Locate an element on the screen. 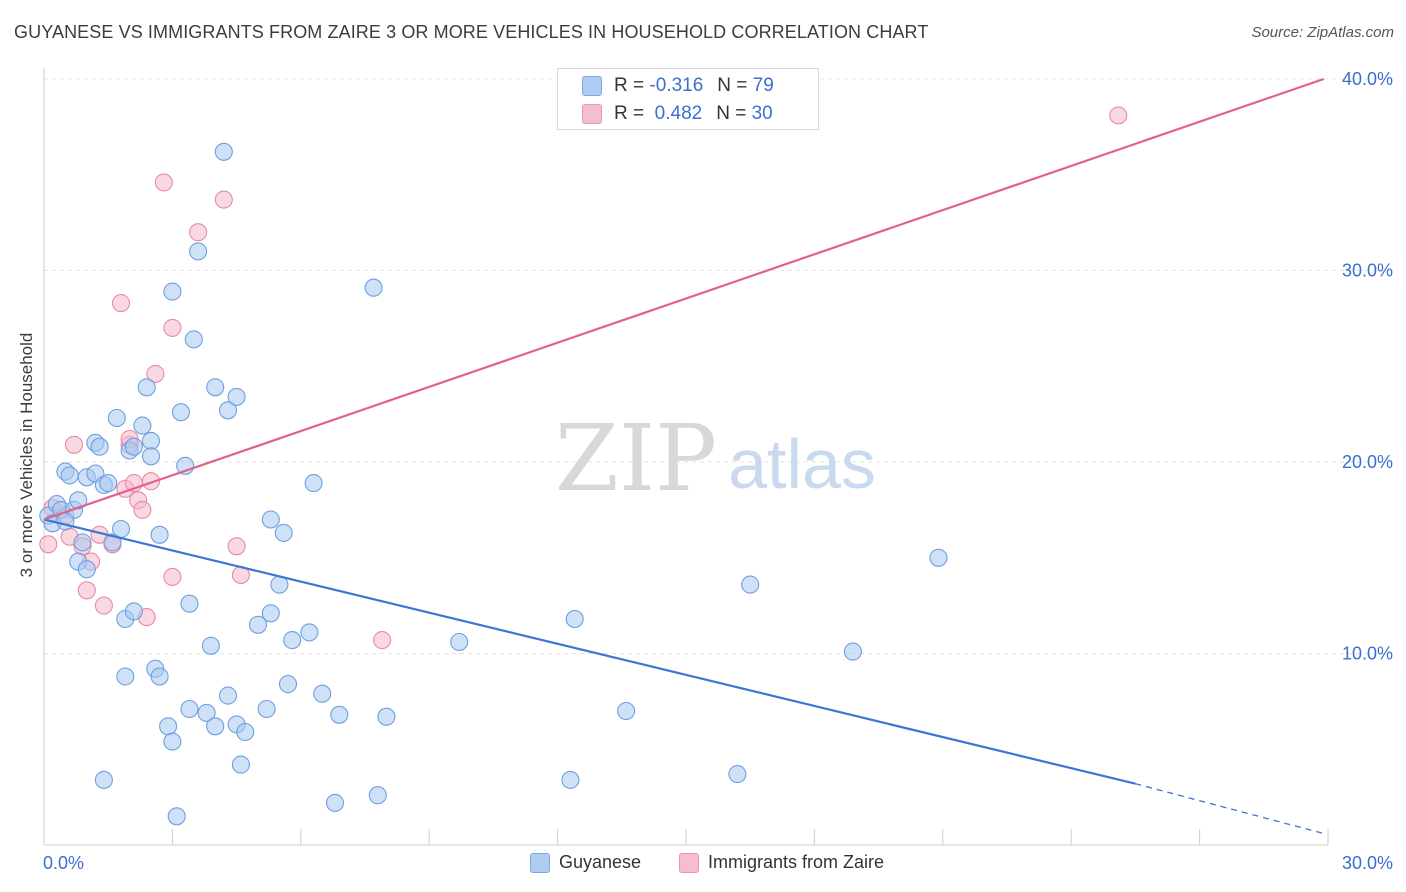 The image size is (1406, 892). y-tick-label: 10.0% is located at coordinates (1367, 654).